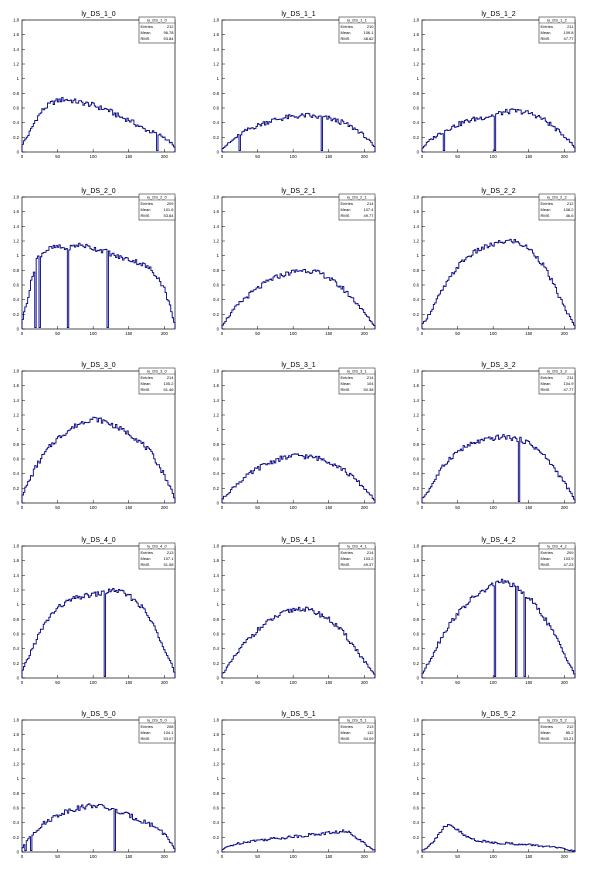 This screenshot has height=872, width=596. What do you see at coordinates (157, 371) in the screenshot?
I see `stats-name: ly_DS_3_0` at bounding box center [157, 371].